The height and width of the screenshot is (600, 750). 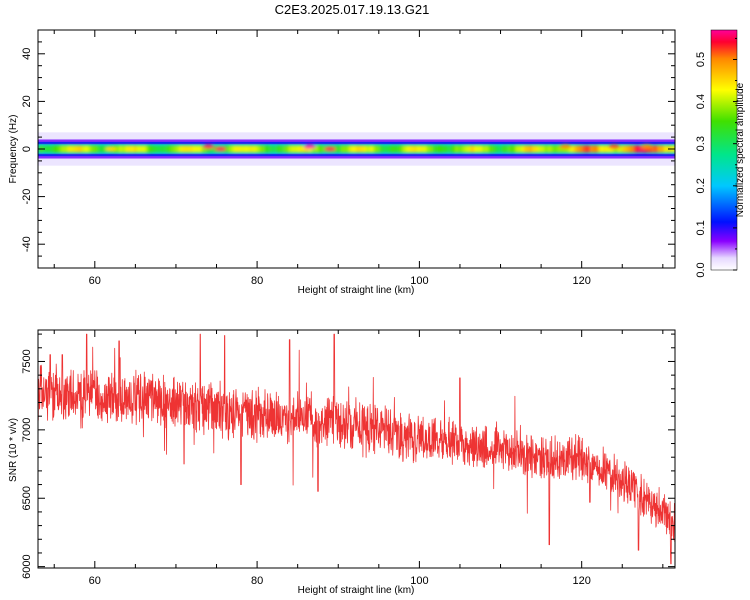 What do you see at coordinates (701, 269) in the screenshot?
I see `colorbar-tick-label: 0.0` at bounding box center [701, 269].